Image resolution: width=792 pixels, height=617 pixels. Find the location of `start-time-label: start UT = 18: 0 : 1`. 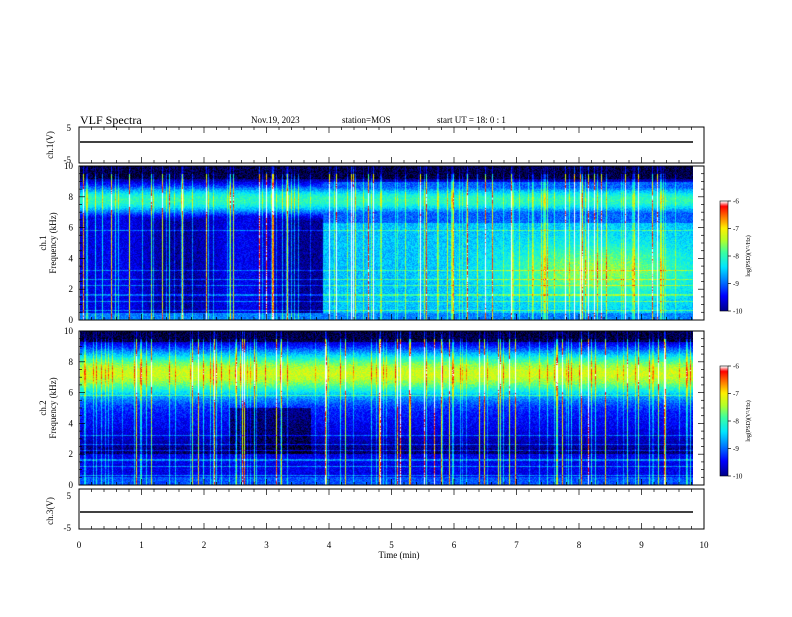

start-time-label: start UT = 18: 0 : 1 is located at coordinates (471, 120).